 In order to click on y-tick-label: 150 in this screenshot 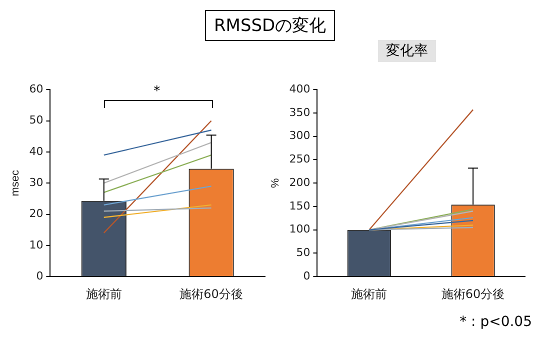, I will do `click(299, 205)`.